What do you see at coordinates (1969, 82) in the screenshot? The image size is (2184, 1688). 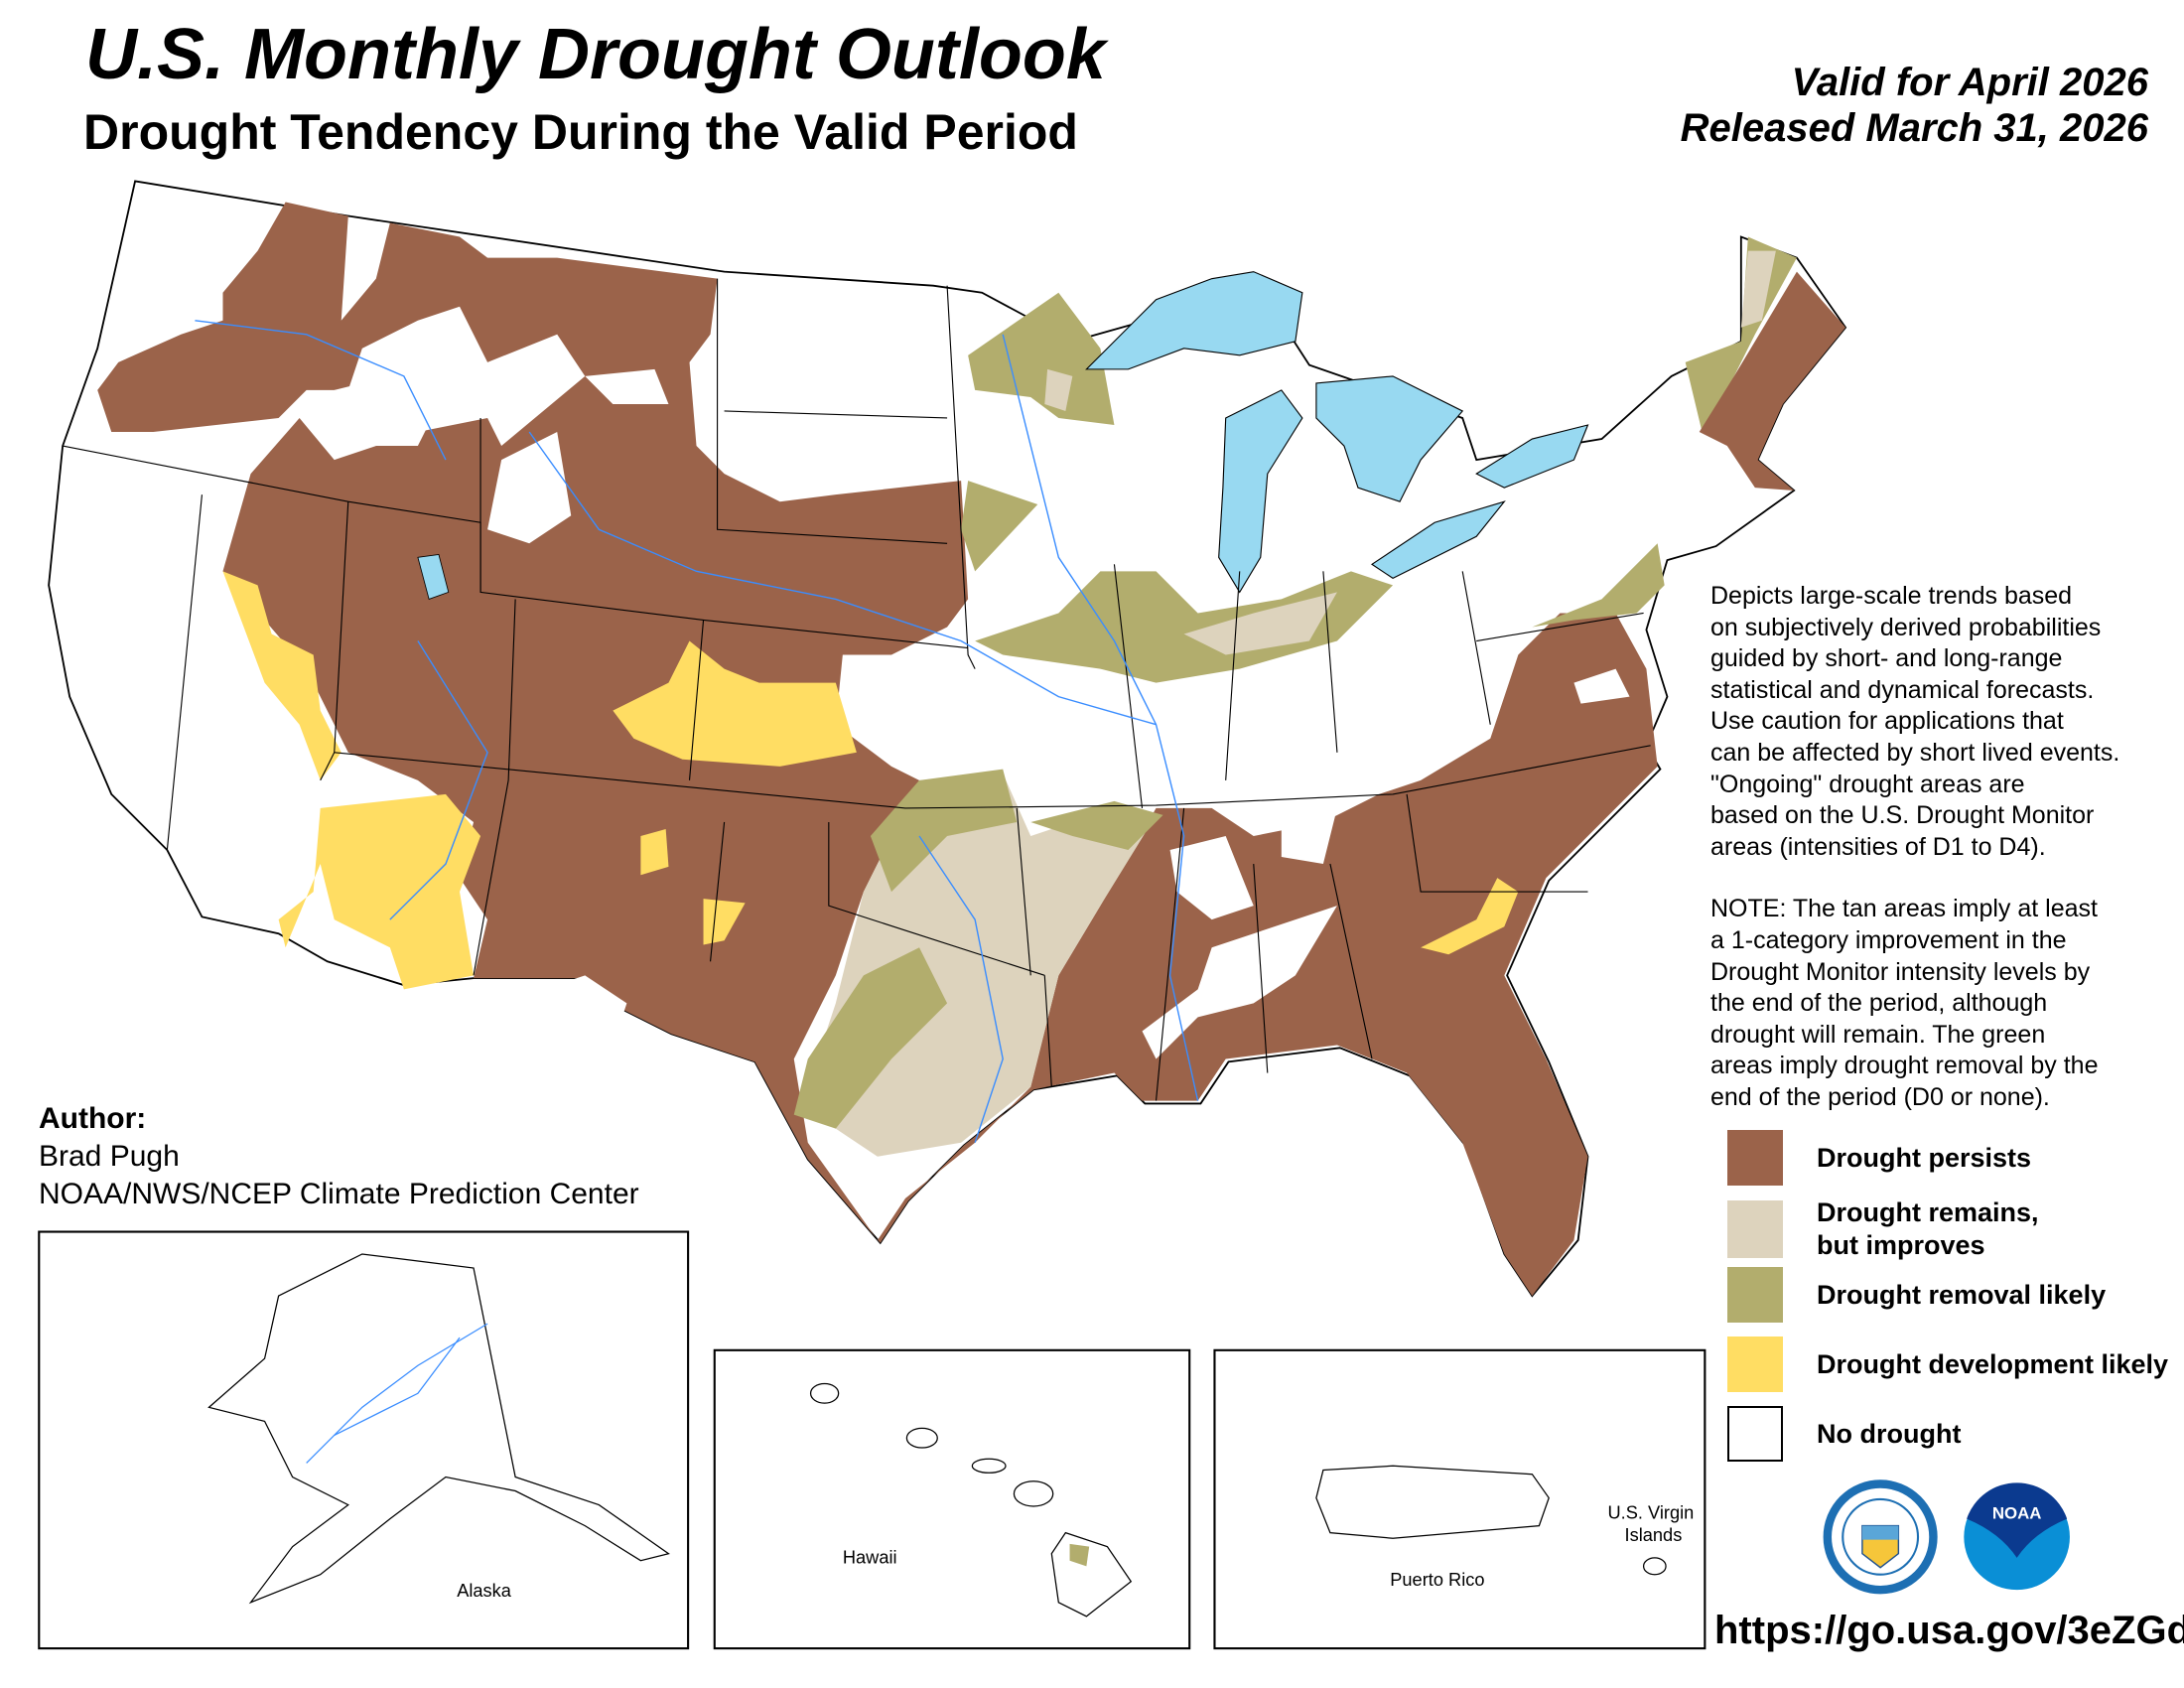 I see `valid-date: Valid for April 2026` at bounding box center [1969, 82].